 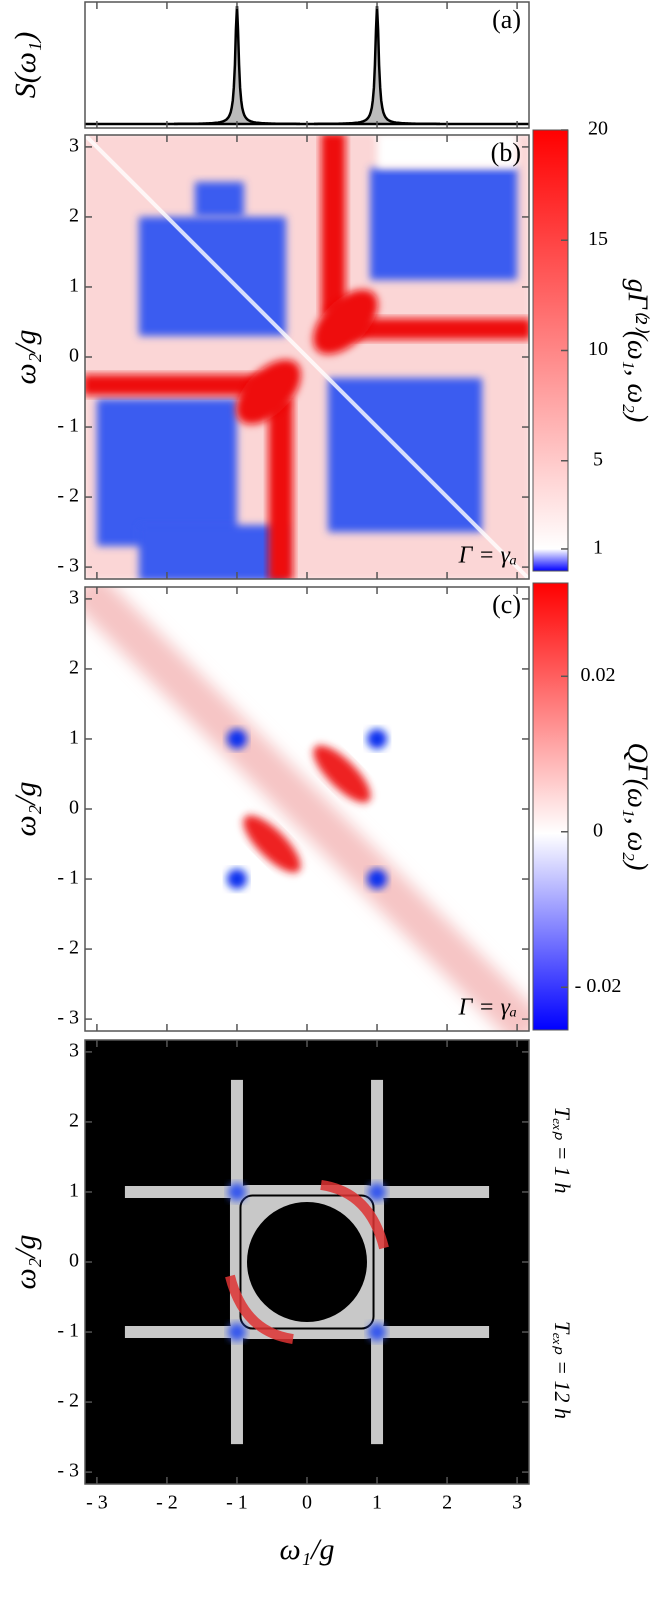 I want to click on colorbar-tick-label: 20, so click(x=598, y=129).